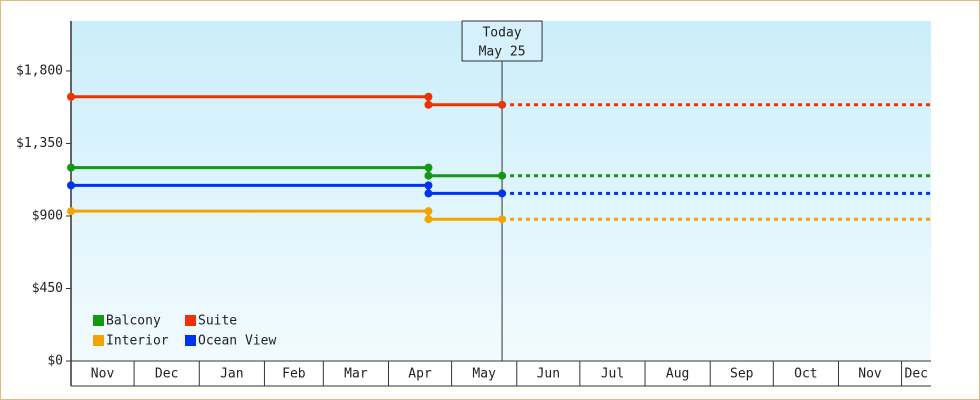  I want to click on x-tick-label: Mar, so click(356, 374).